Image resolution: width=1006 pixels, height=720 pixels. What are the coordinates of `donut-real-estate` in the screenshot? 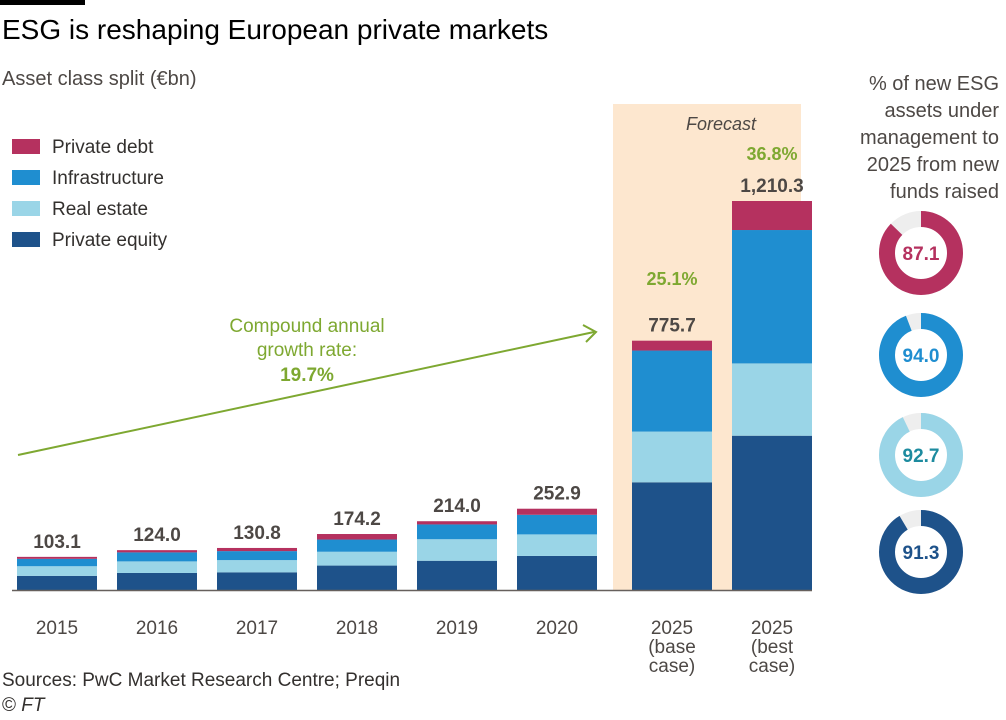 It's located at (921, 455).